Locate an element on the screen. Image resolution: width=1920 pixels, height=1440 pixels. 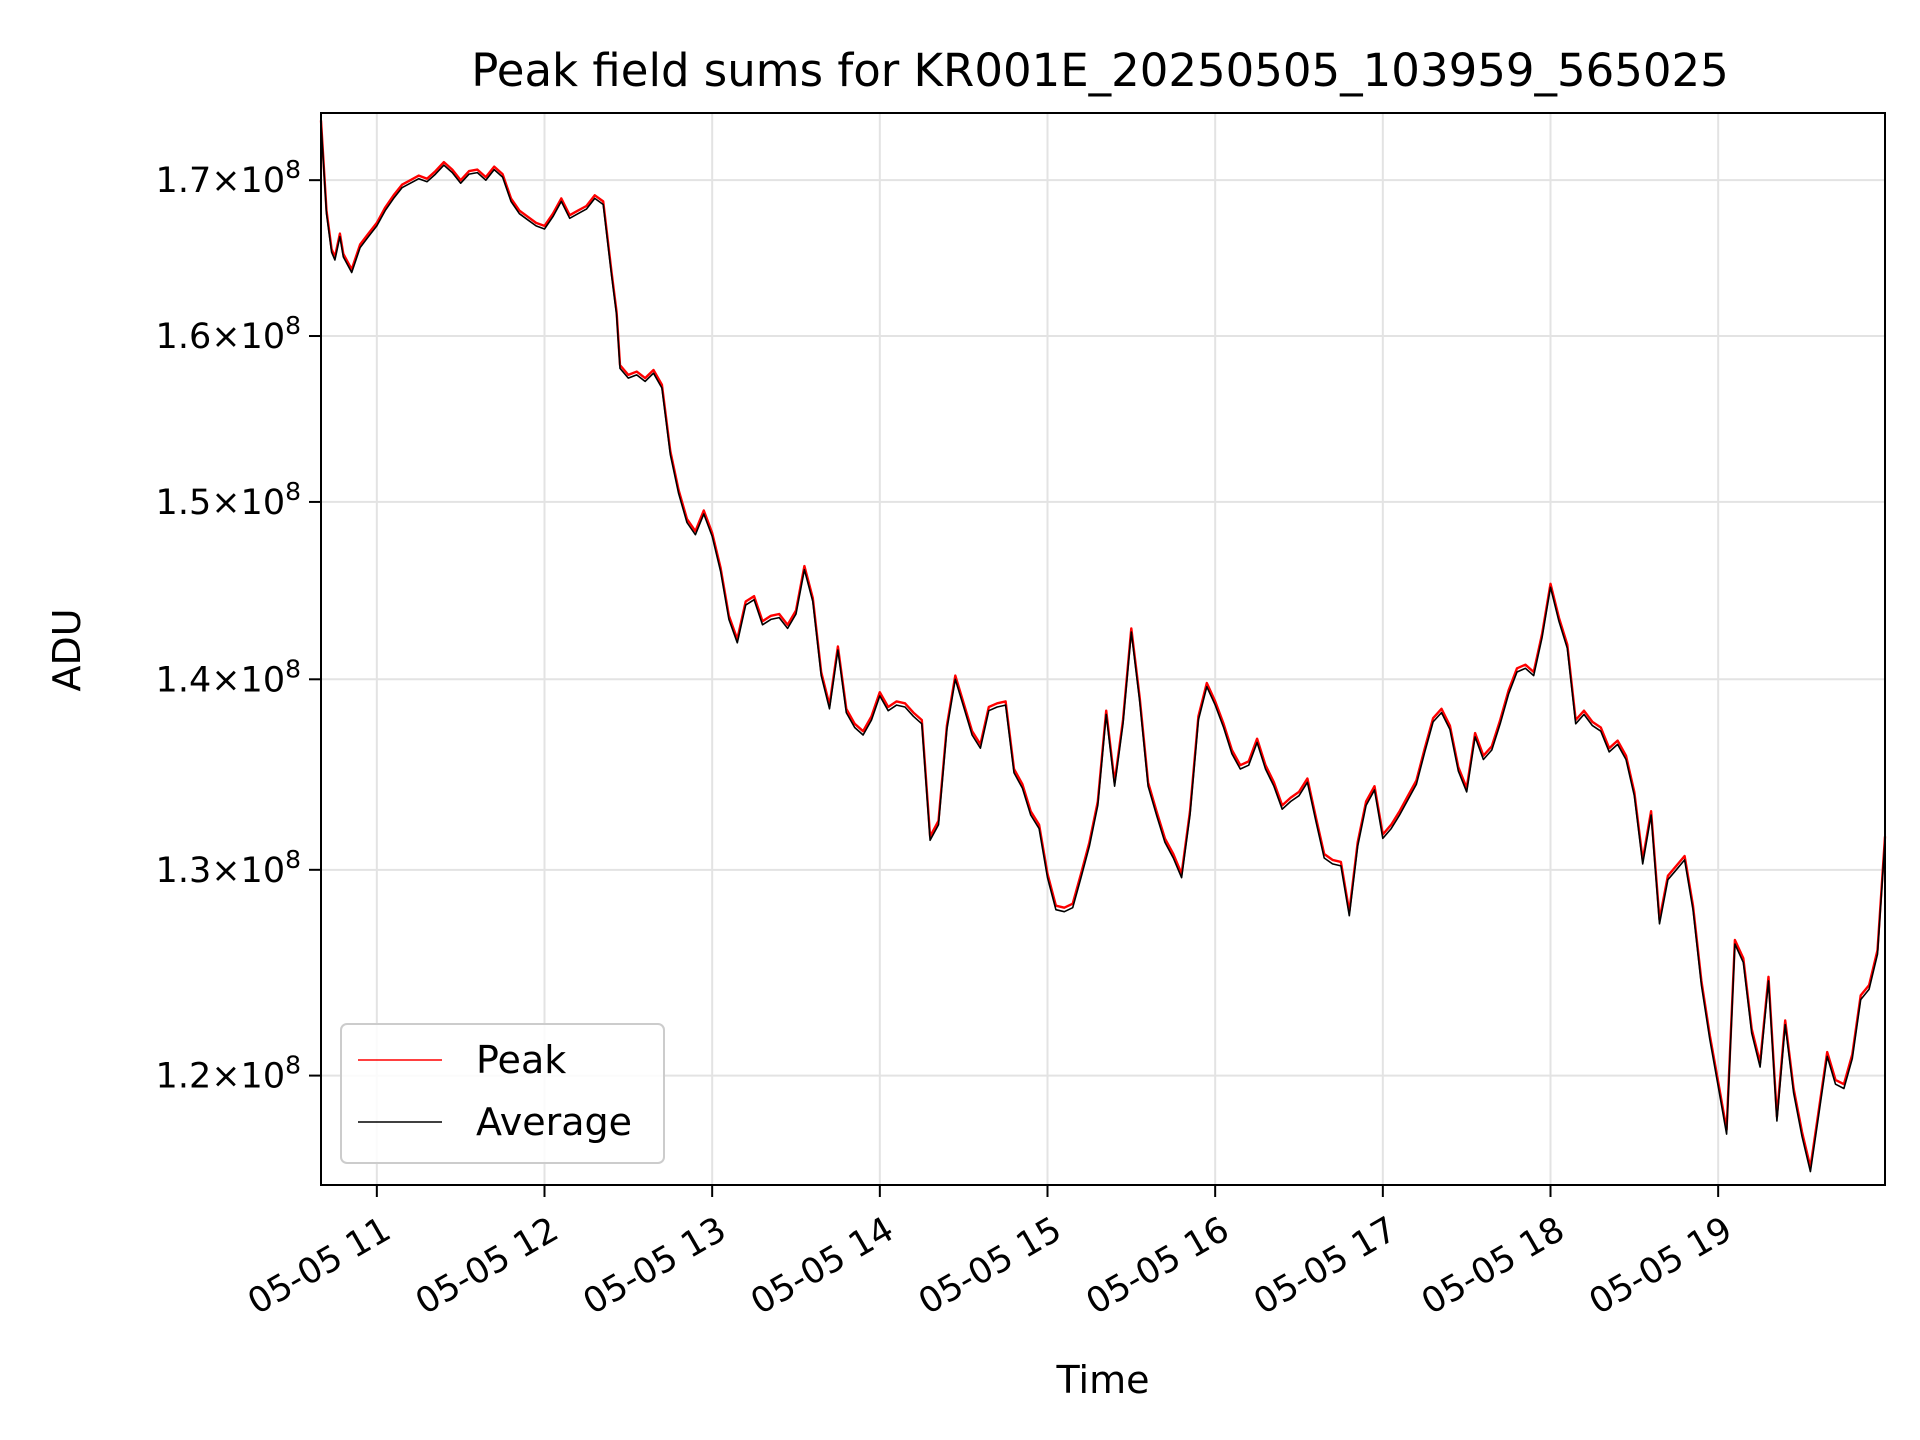
y-tick-mantissa: 1.2 is located at coordinates (184, 1077).